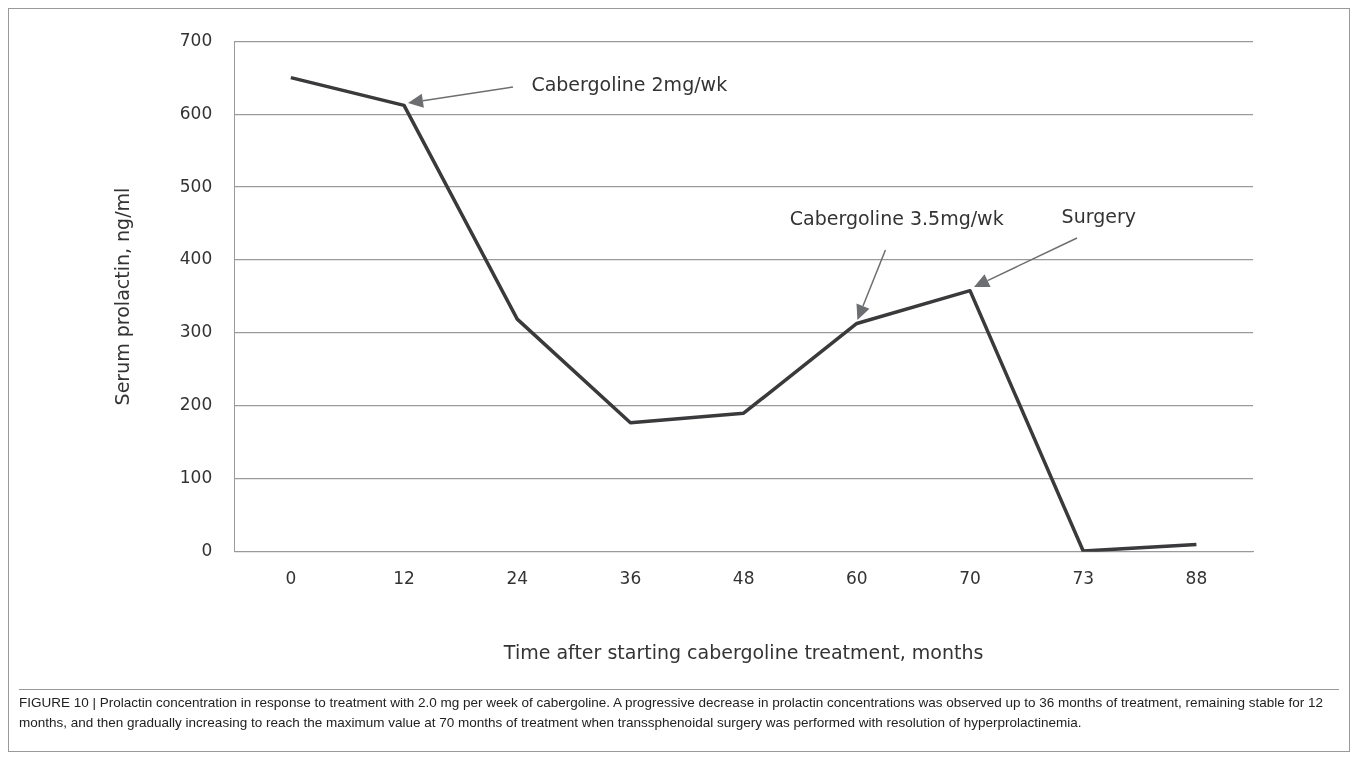  I want to click on y-tick-label: 0, so click(207, 550).